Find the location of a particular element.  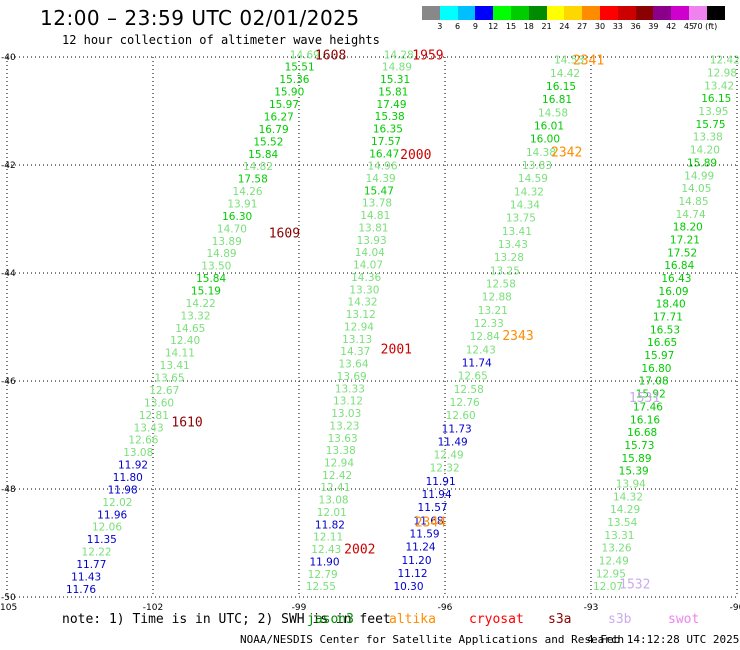

x-tick-label: -102 is located at coordinates (153, 608).